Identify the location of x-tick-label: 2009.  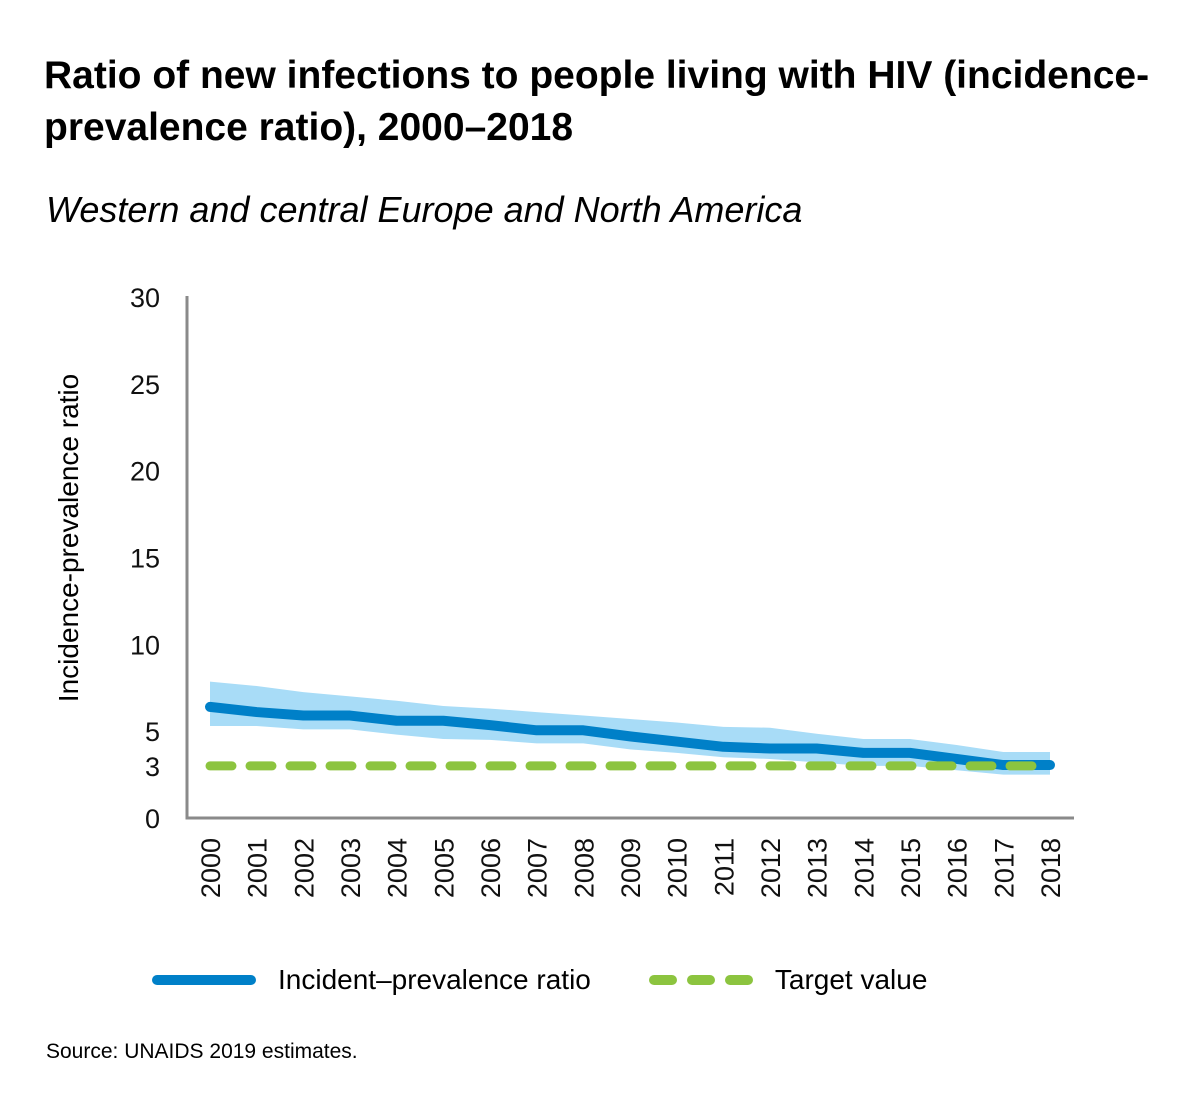
(631, 868).